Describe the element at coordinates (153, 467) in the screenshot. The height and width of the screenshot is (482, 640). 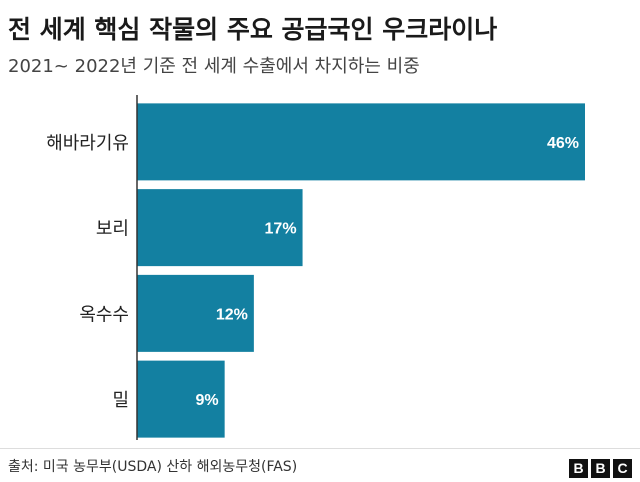
I see `source-note: 출처: 미국 농무부(USDA) 산하 해외농무청(FAS)` at that location.